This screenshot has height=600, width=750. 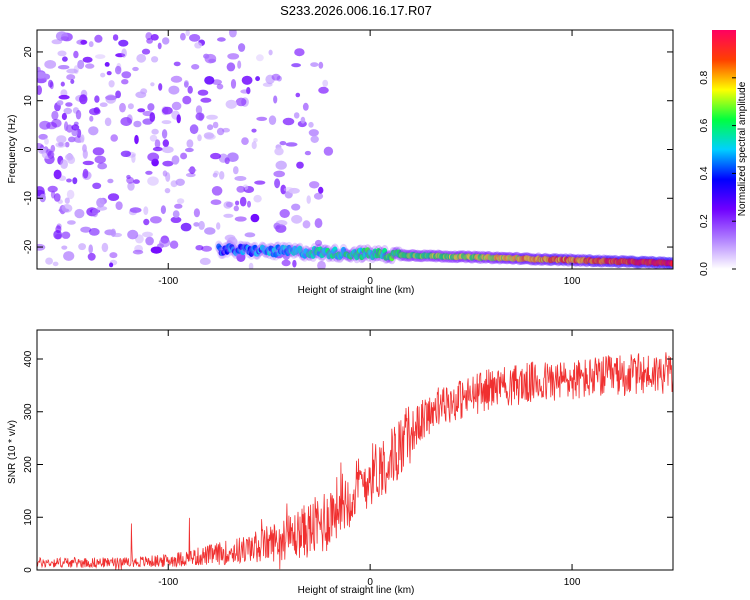 I want to click on y-tick-label: 300, so click(x=28, y=411).